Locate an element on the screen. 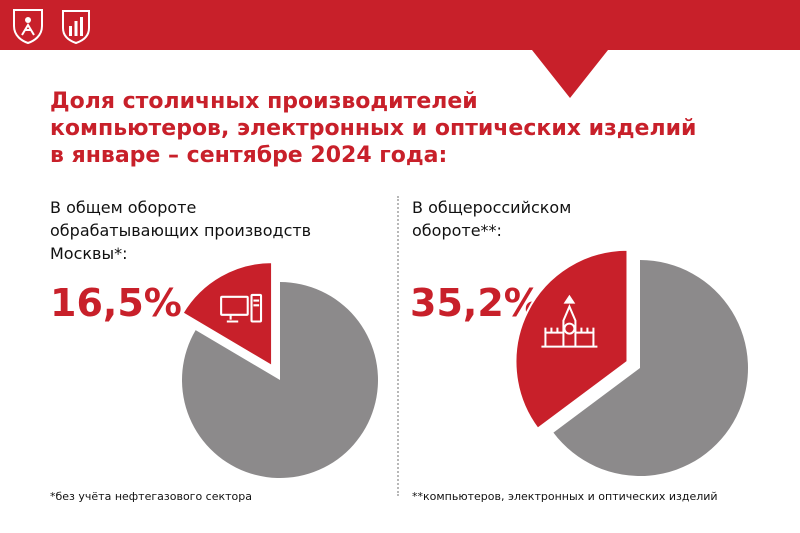 Image resolution: width=800 pixels, height=533 pixels. left-pie-slice-rest is located at coordinates (280, 380).